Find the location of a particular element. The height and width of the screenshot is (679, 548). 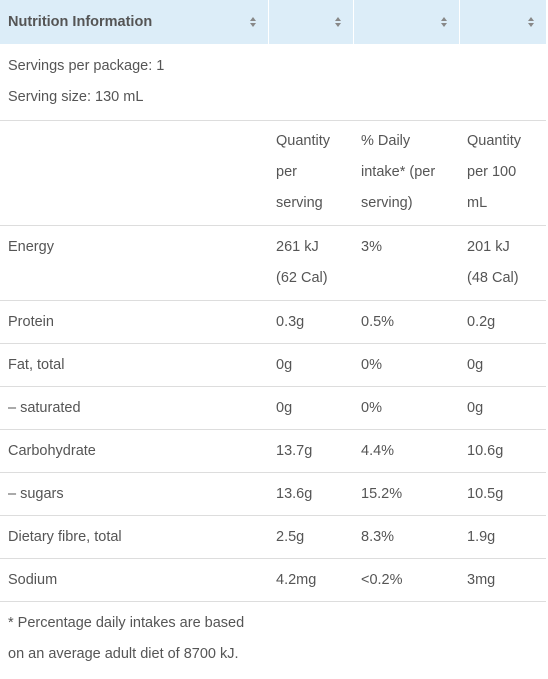

table-header-row: Nutrition Information is located at coordinates (273, 22).